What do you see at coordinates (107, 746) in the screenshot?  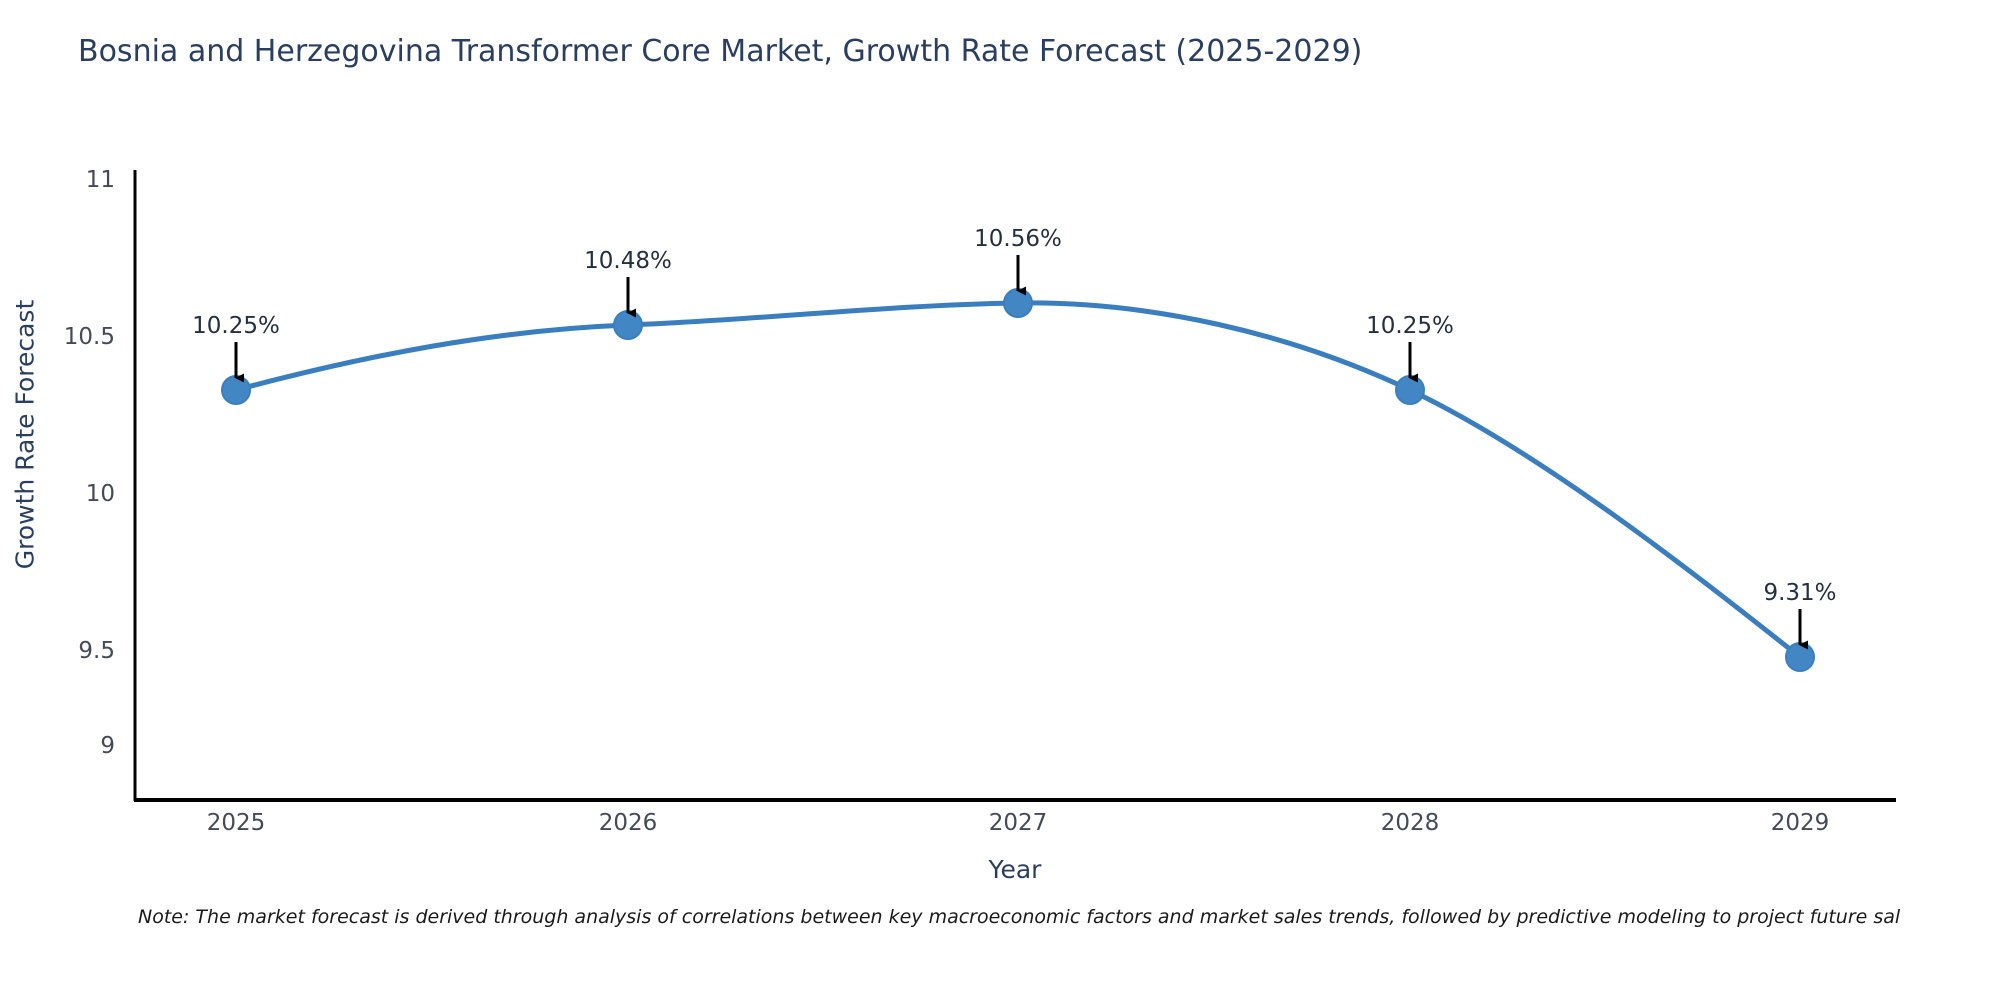 I see `y-tick-label-4: 9` at bounding box center [107, 746].